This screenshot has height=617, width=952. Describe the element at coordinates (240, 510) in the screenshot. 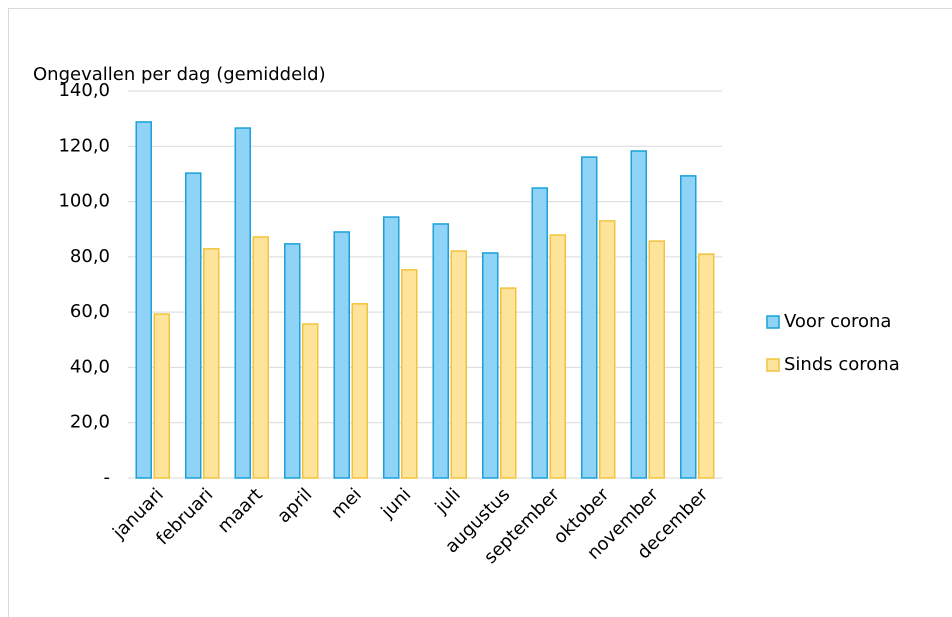

I see `x-tick-label: maart` at that location.